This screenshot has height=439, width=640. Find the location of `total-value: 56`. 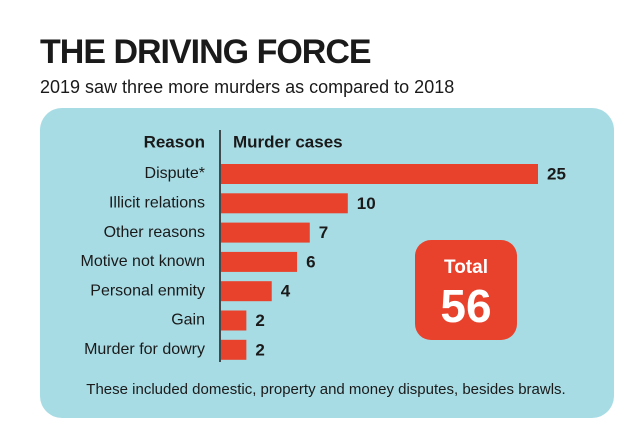

total-value: 56 is located at coordinates (465, 306).